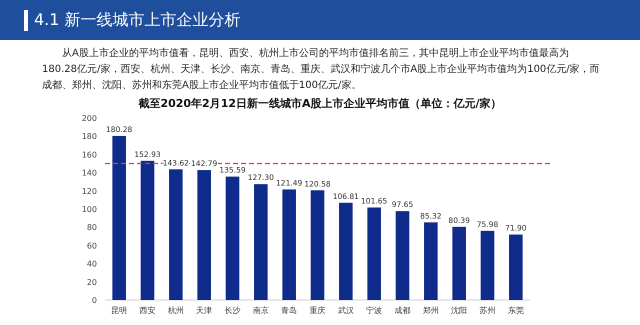 This screenshot has width=640, height=325. I want to click on y-tick-label: 200, so click(89, 118).